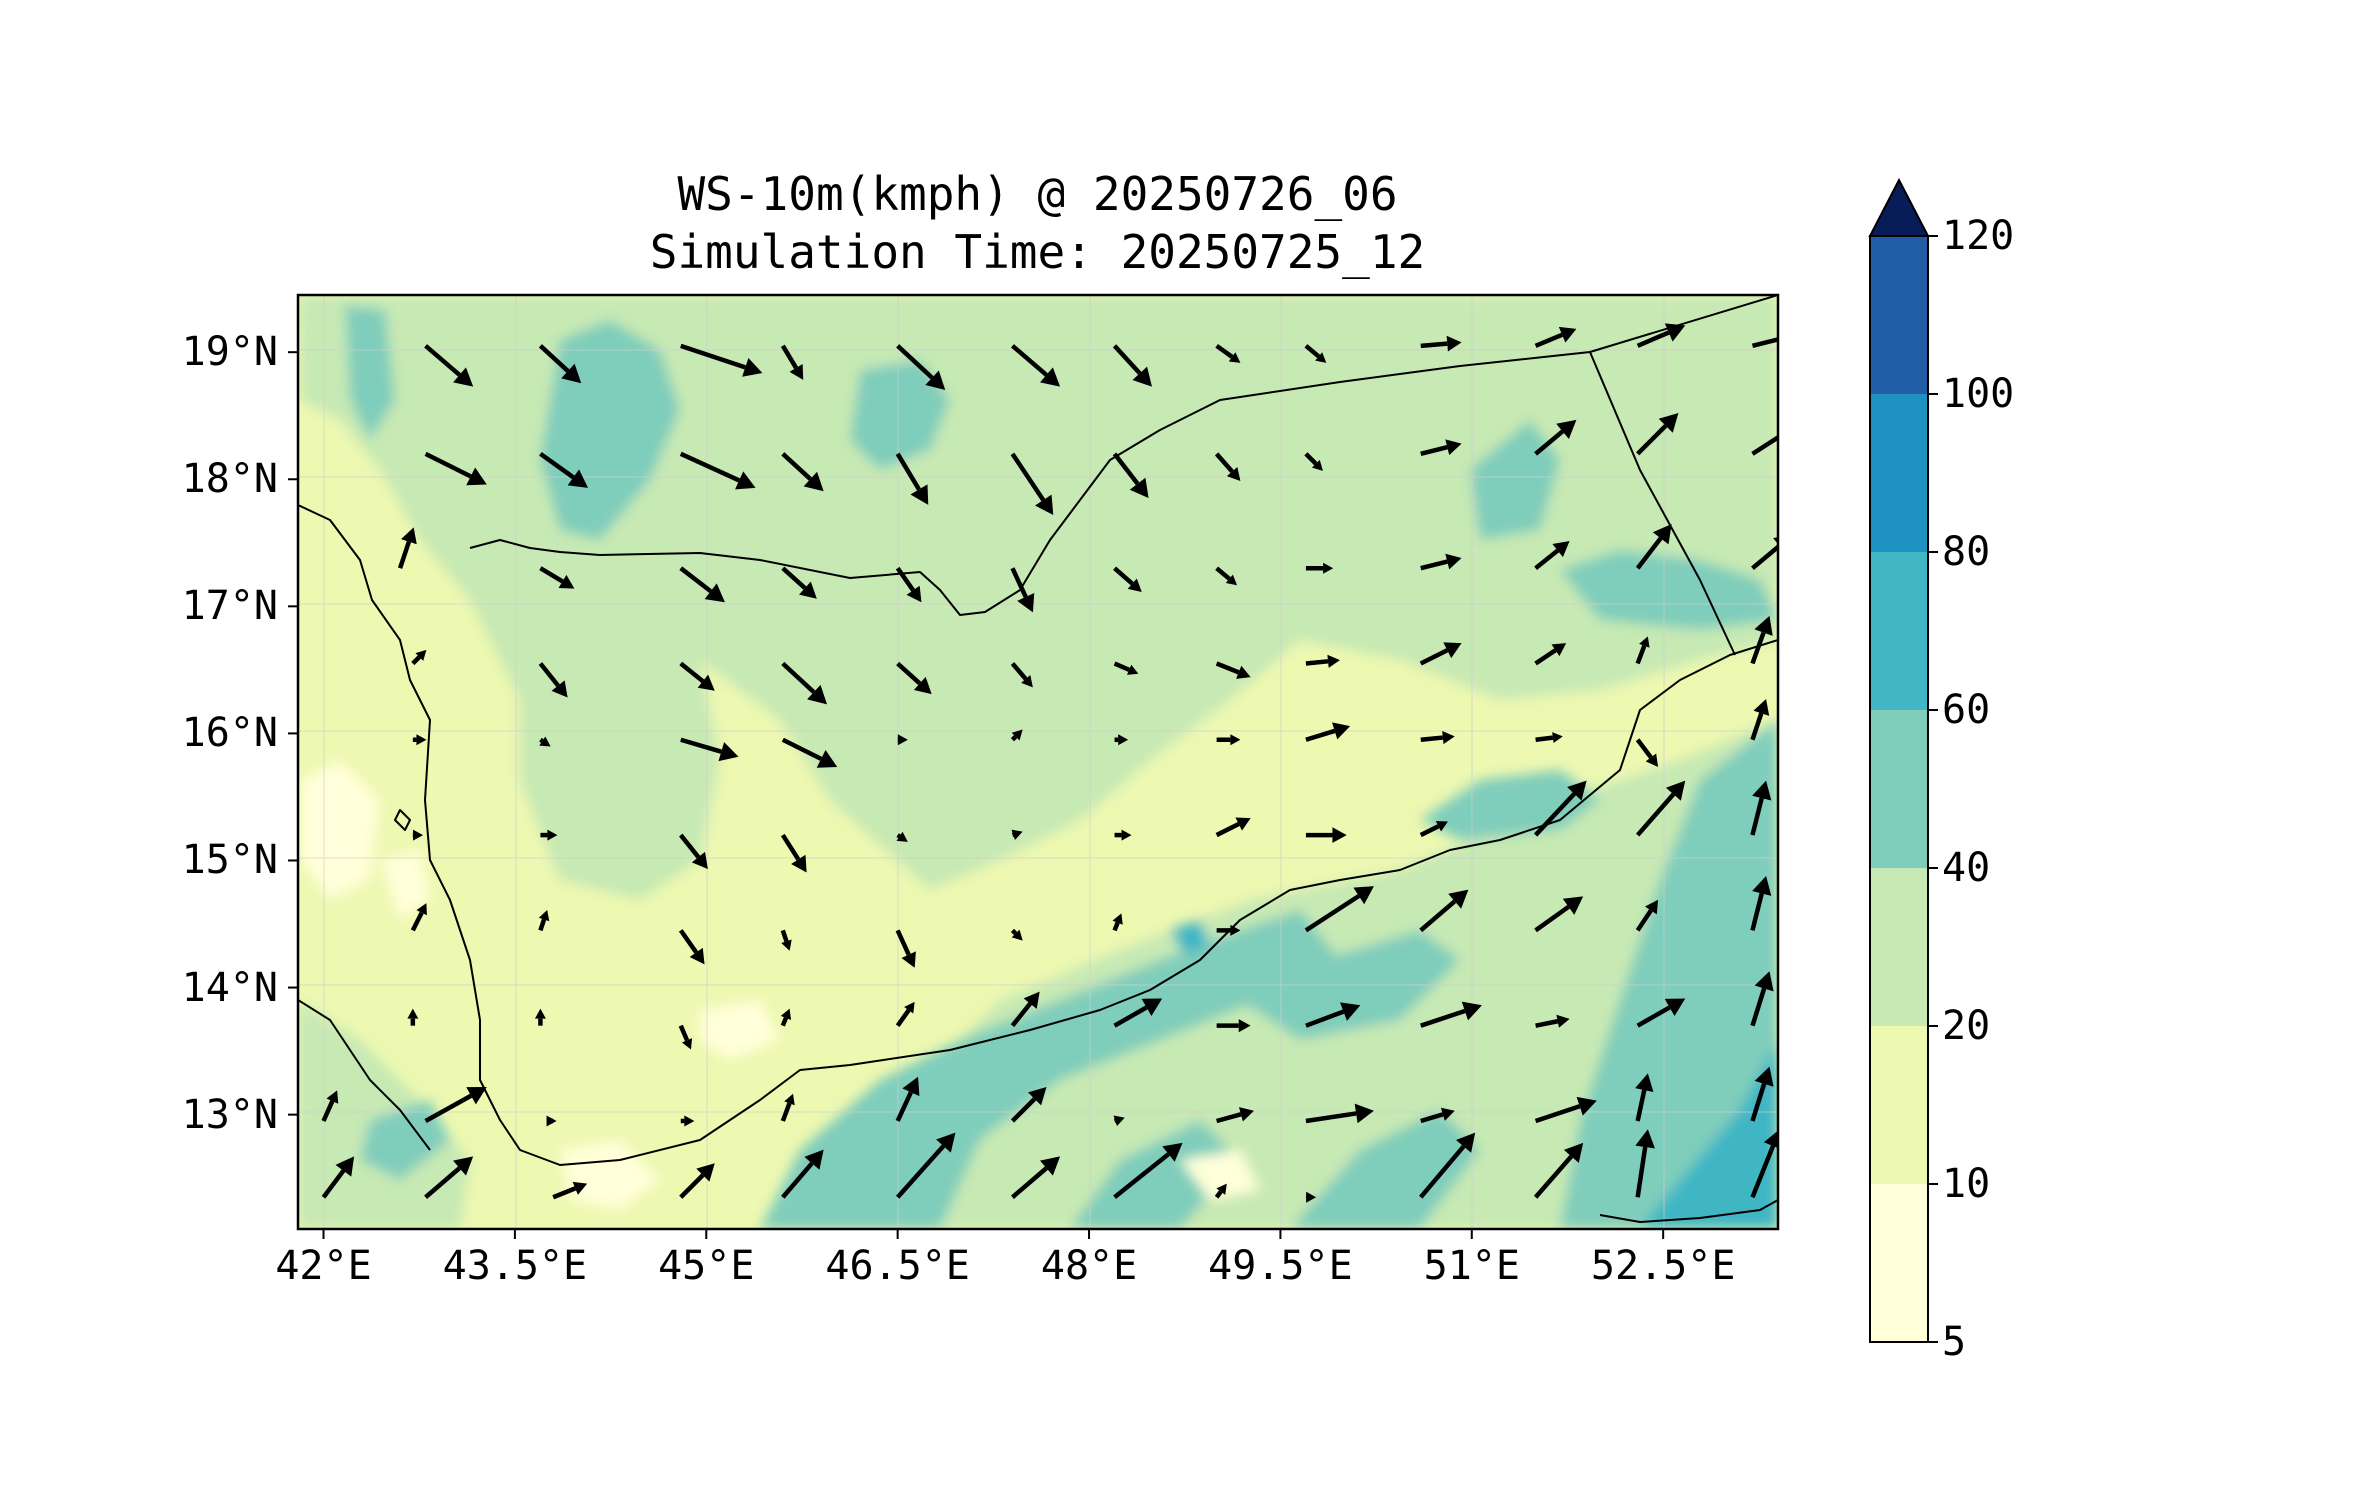 This screenshot has height=1500, width=2371. What do you see at coordinates (1978, 236) in the screenshot?
I see `colorbar-tick-label: 120` at bounding box center [1978, 236].